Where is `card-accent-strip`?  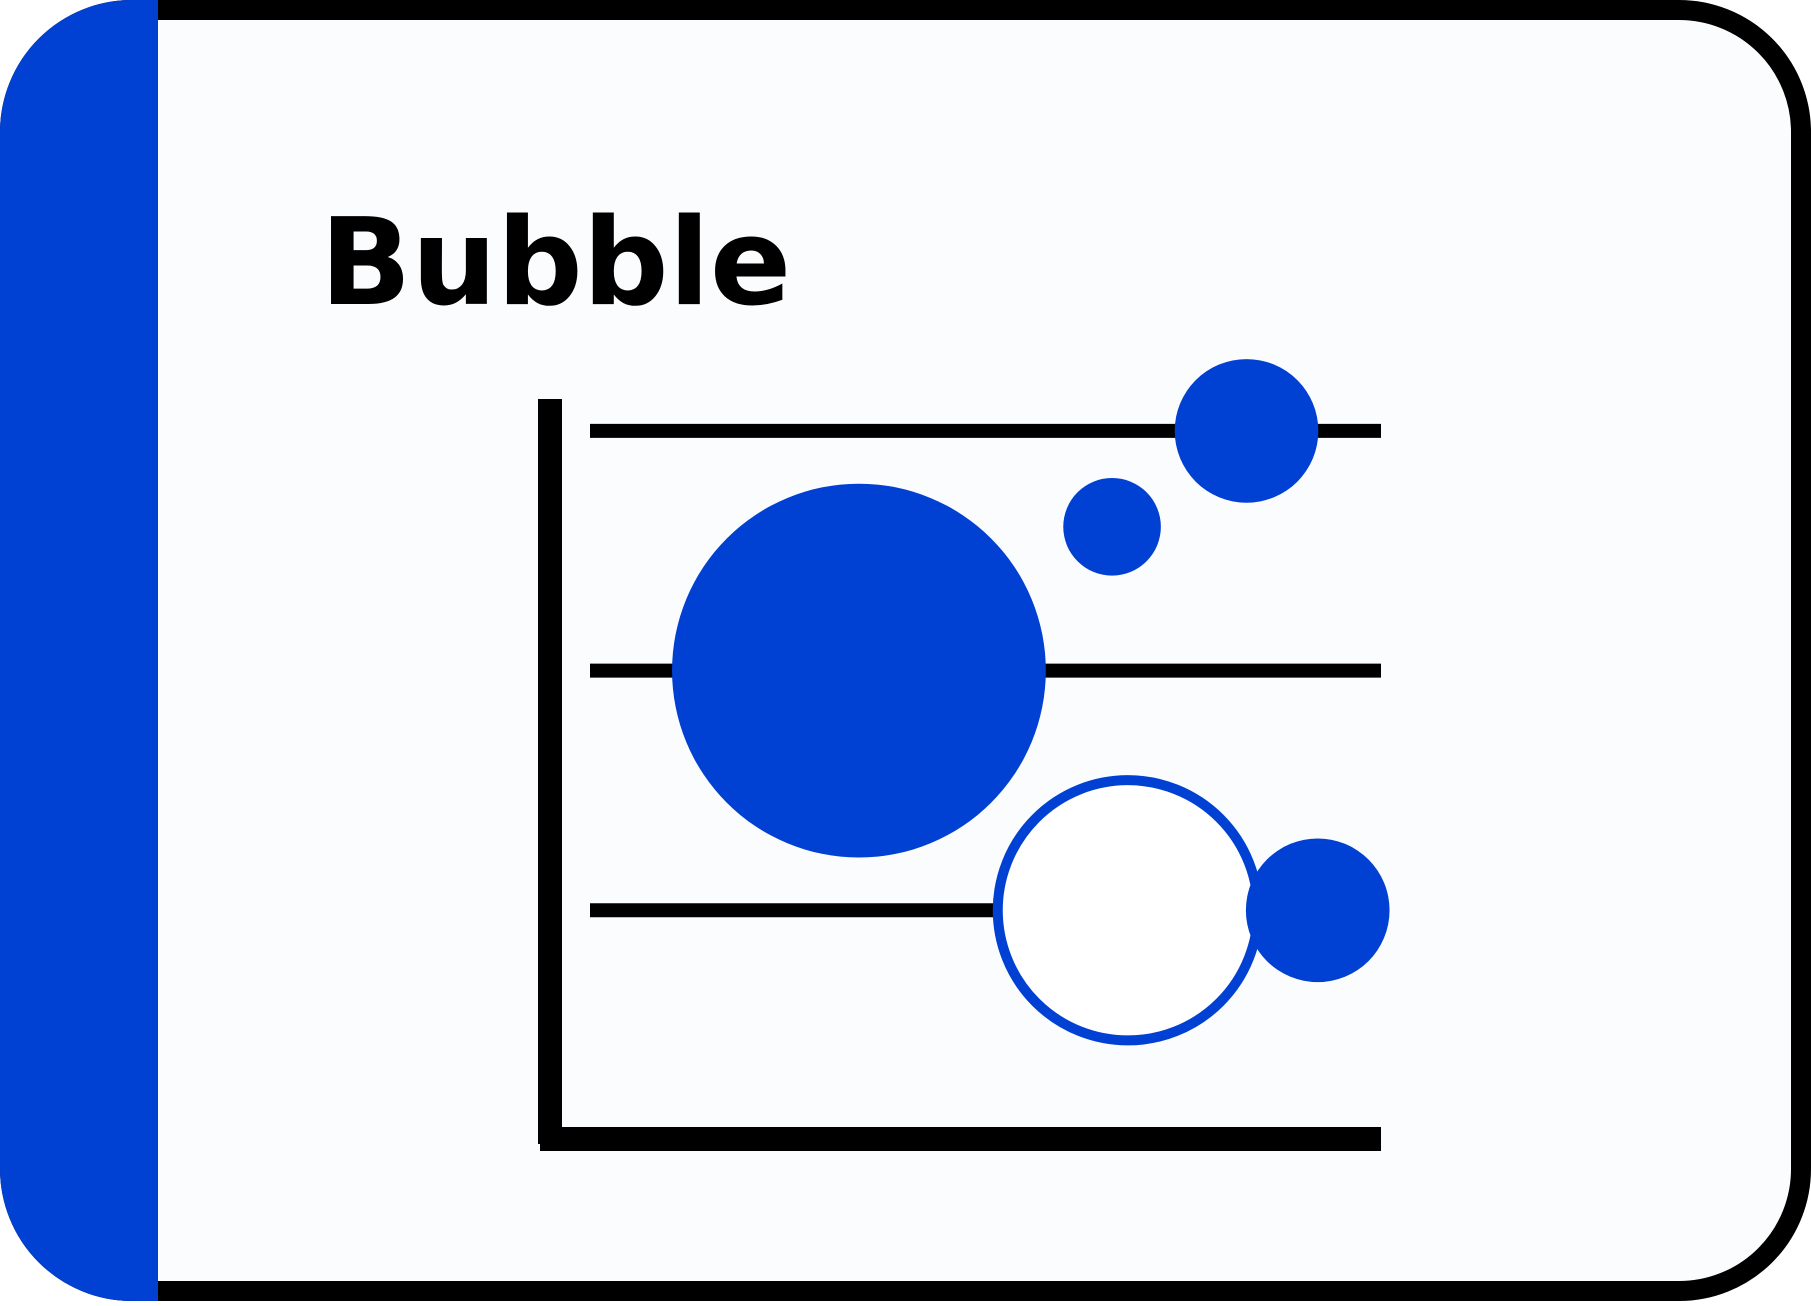
card-accent-strip is located at coordinates (79, 650).